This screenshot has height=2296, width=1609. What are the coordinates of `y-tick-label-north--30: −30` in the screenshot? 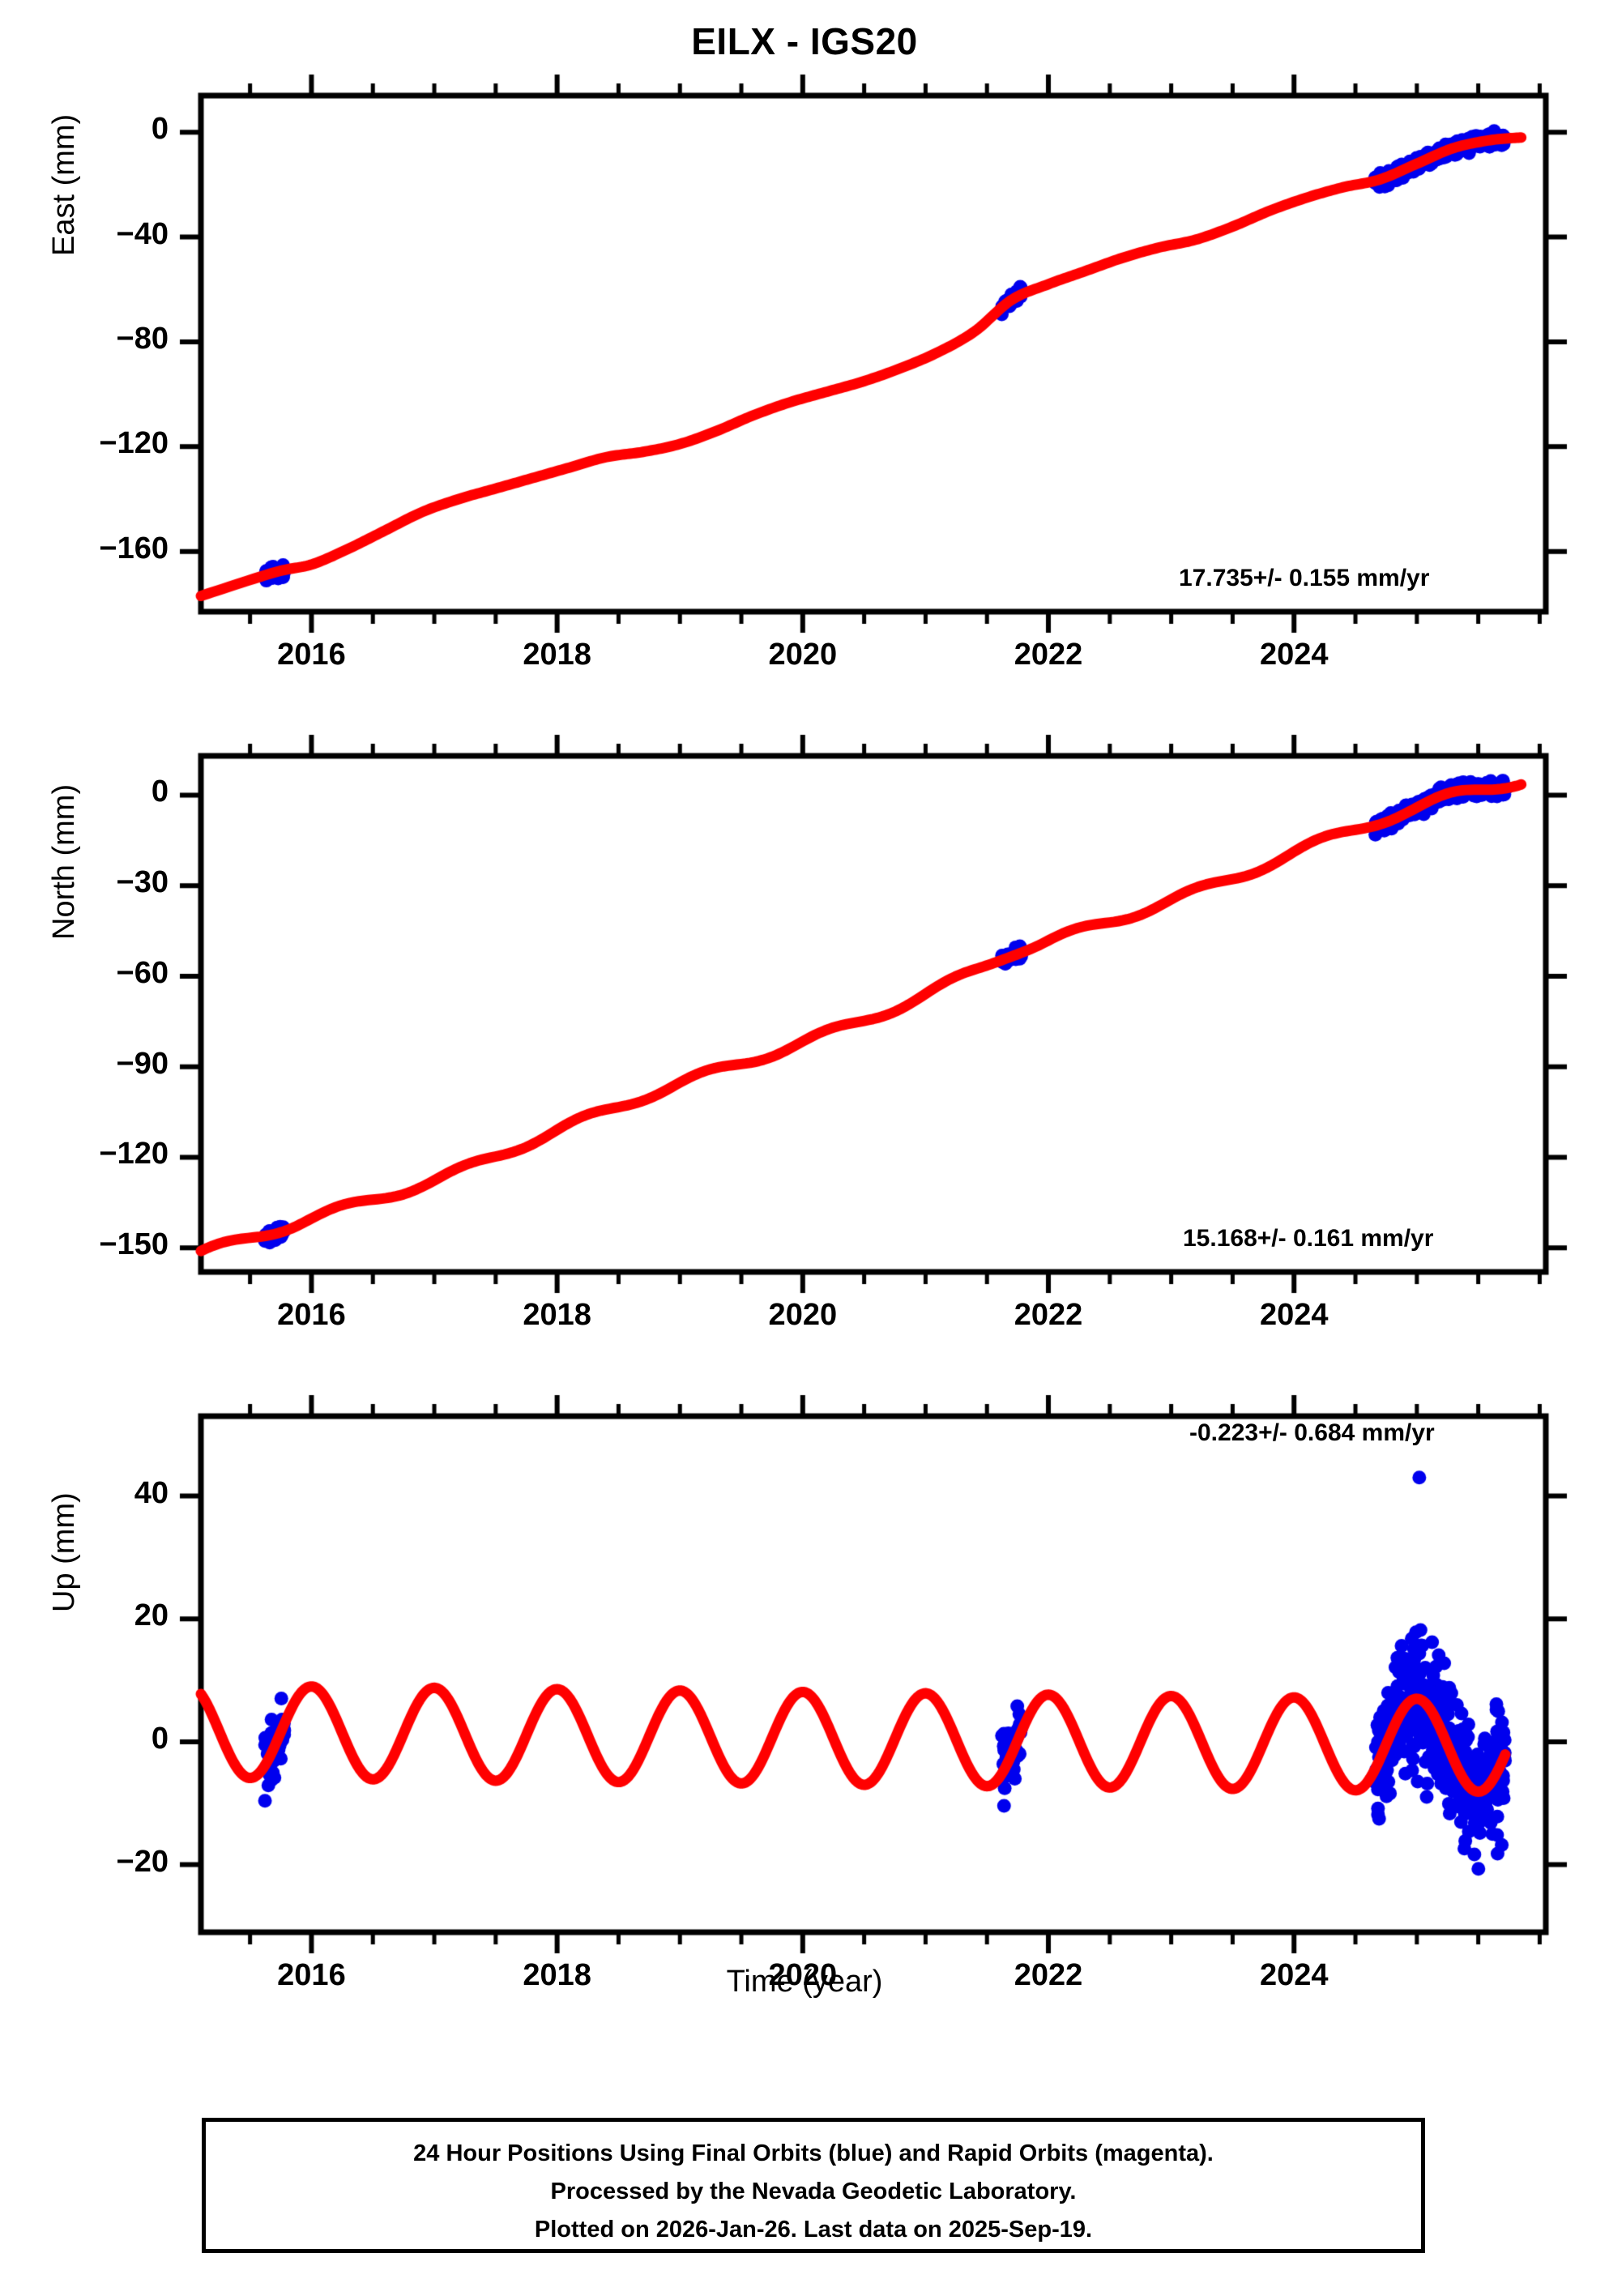 It's located at (142, 883).